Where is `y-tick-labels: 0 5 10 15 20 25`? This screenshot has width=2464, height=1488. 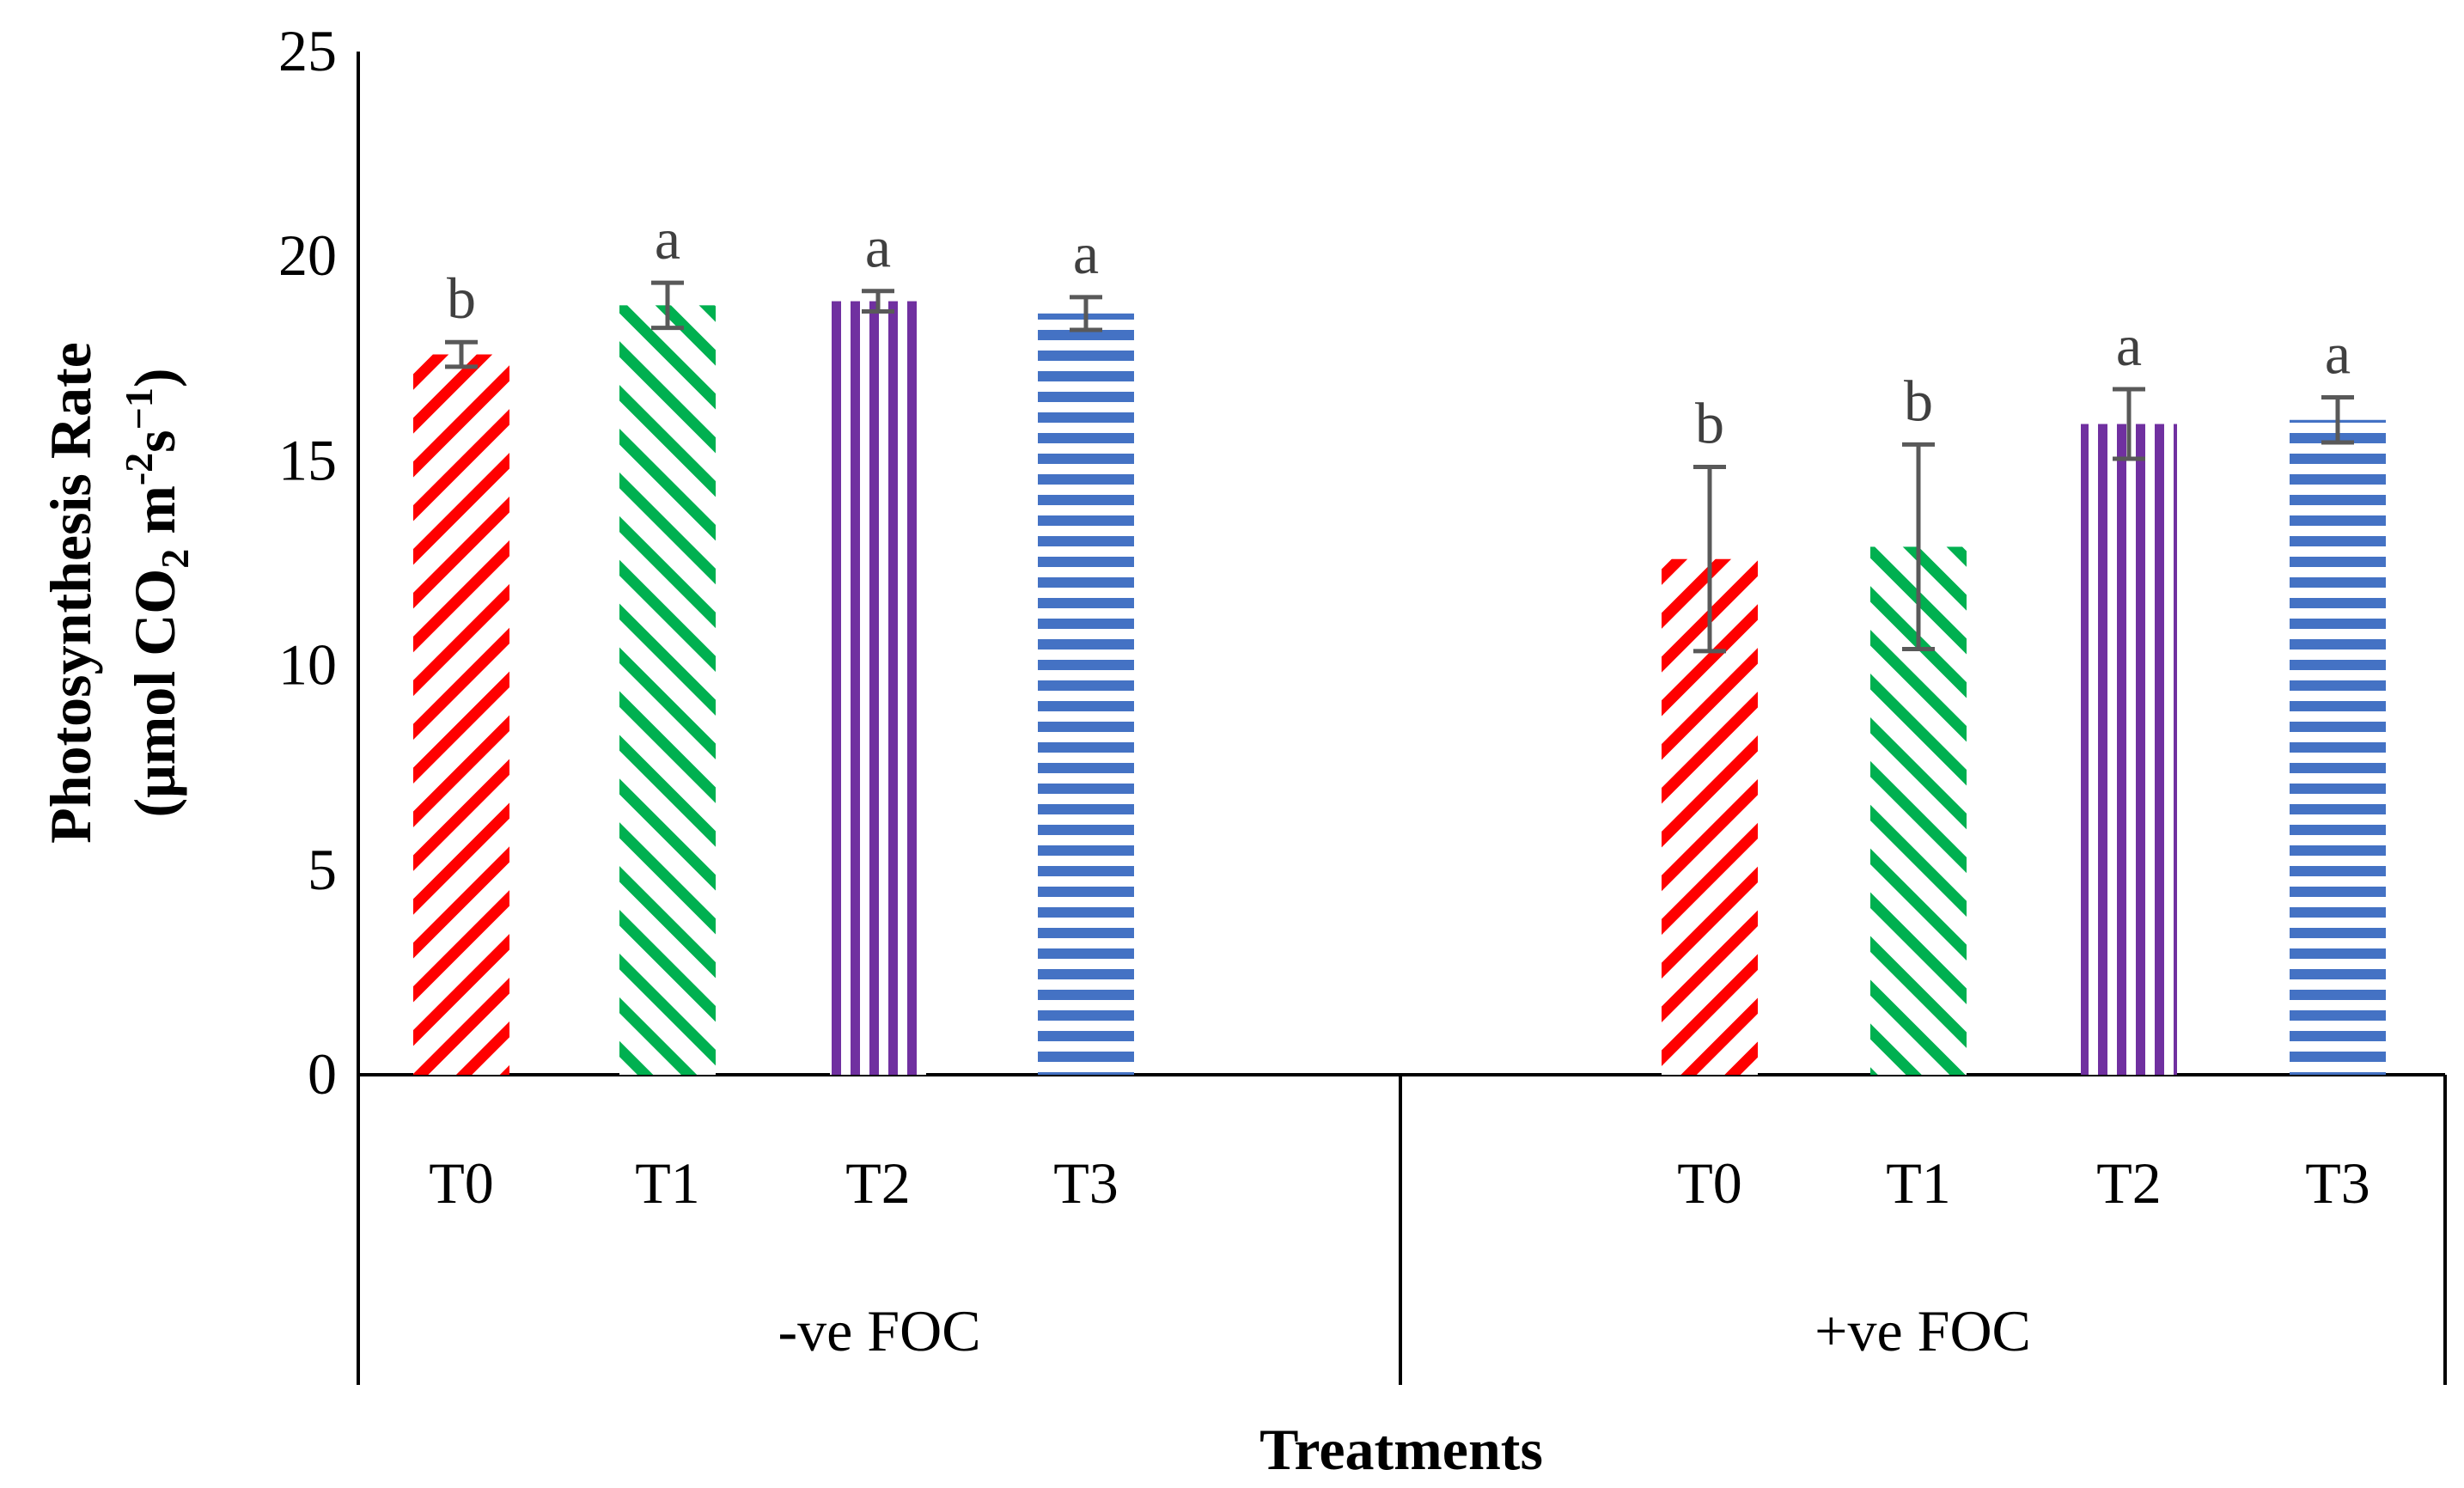 y-tick-labels: 0 5 10 15 20 25 is located at coordinates (307, 562).